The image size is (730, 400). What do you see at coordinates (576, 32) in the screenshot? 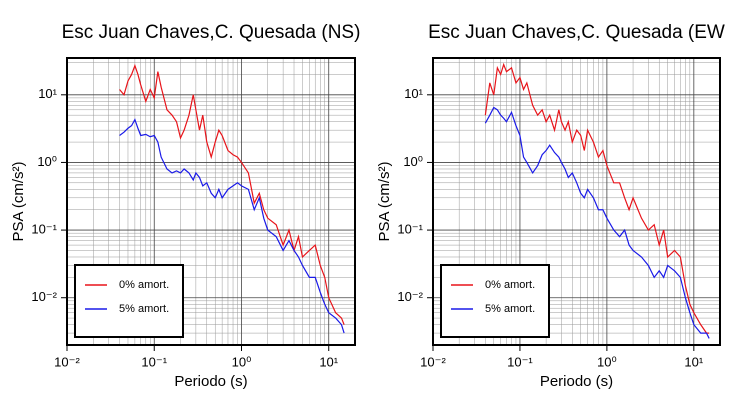
I see `chart-title: Esc Juan Chaves,C. Quesada (EW` at bounding box center [576, 32].